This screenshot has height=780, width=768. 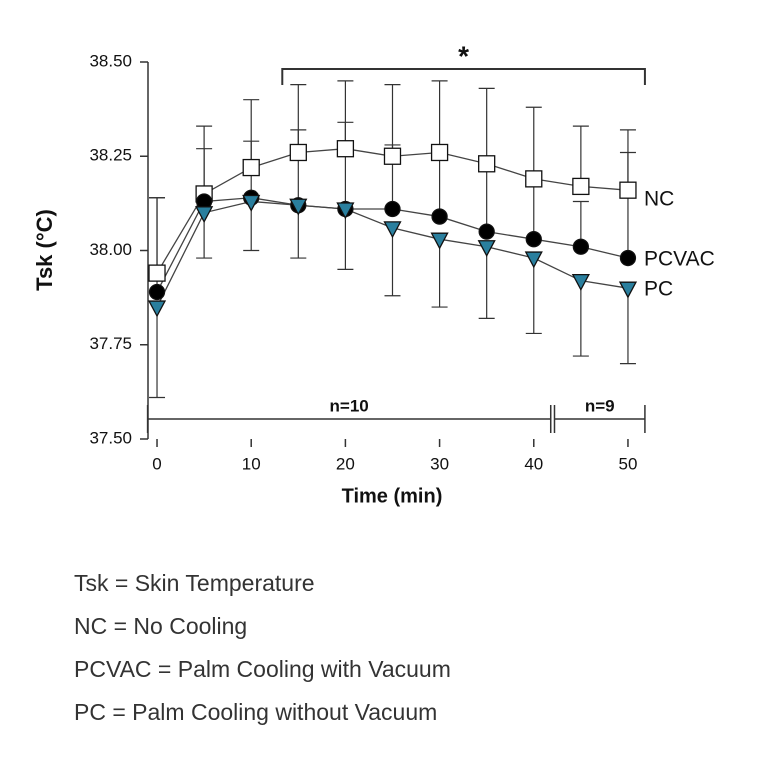 What do you see at coordinates (156, 463) in the screenshot?
I see `x-tick-label: 0` at bounding box center [156, 463].